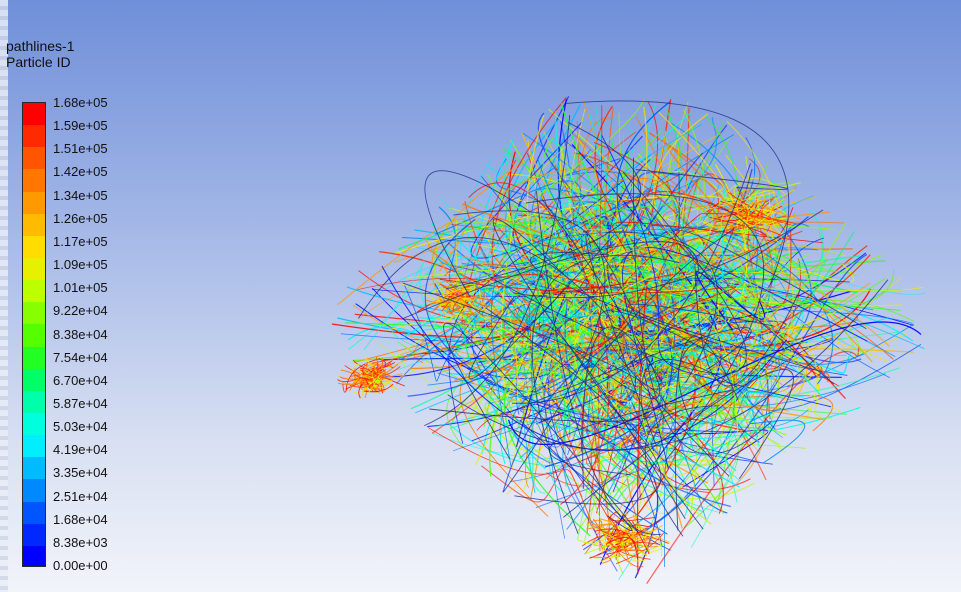  I want to click on colorbar-tick-label: 8.38e+03, so click(80, 542).